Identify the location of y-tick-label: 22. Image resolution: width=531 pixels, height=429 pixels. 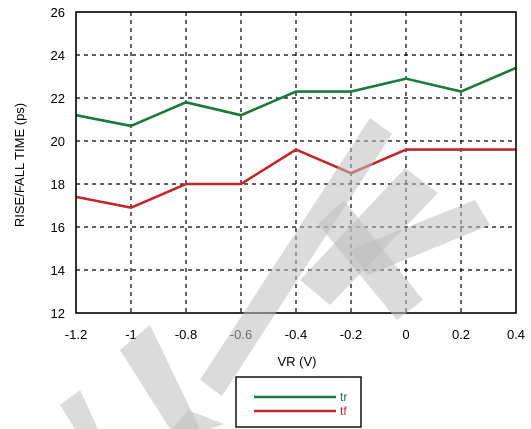
(58, 98).